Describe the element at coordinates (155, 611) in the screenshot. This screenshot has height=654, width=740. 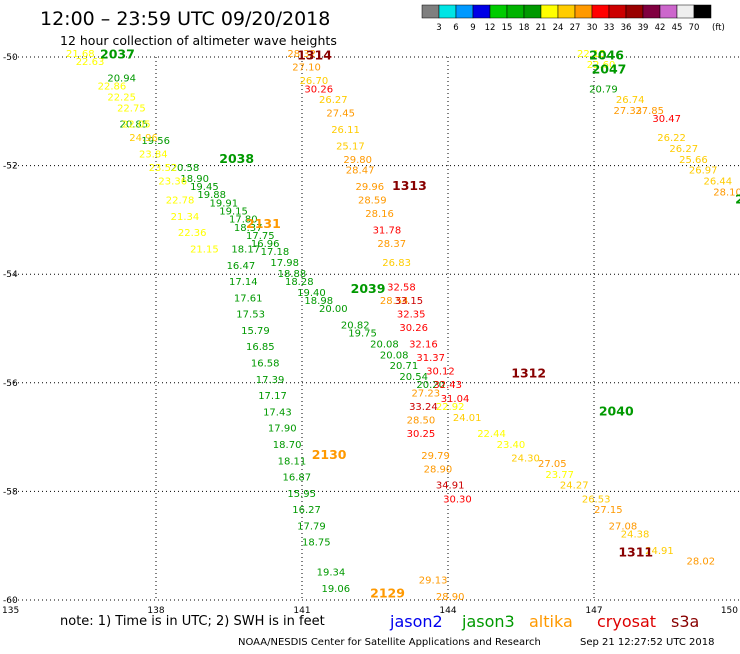
I see `x-tick-label: 138` at that location.